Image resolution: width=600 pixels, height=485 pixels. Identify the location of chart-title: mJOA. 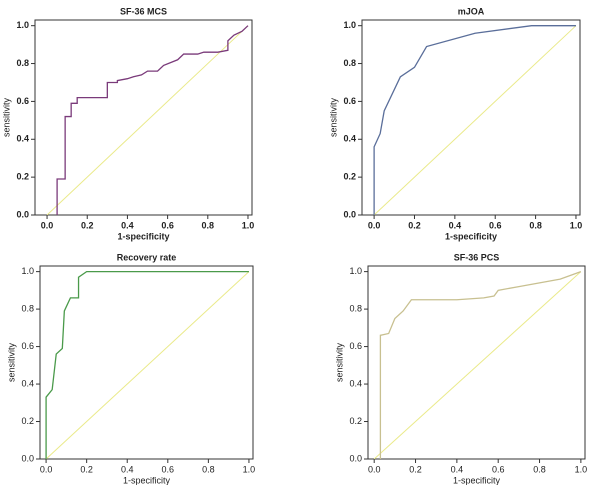
(471, 11).